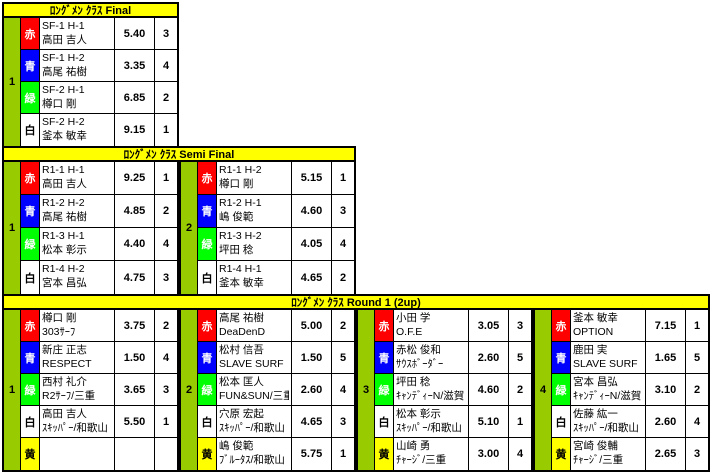 The height and width of the screenshot is (474, 712). Describe the element at coordinates (254, 357) in the screenshot. I see `competitor-cell: 松村 信吾 SLAVE SURF` at that location.